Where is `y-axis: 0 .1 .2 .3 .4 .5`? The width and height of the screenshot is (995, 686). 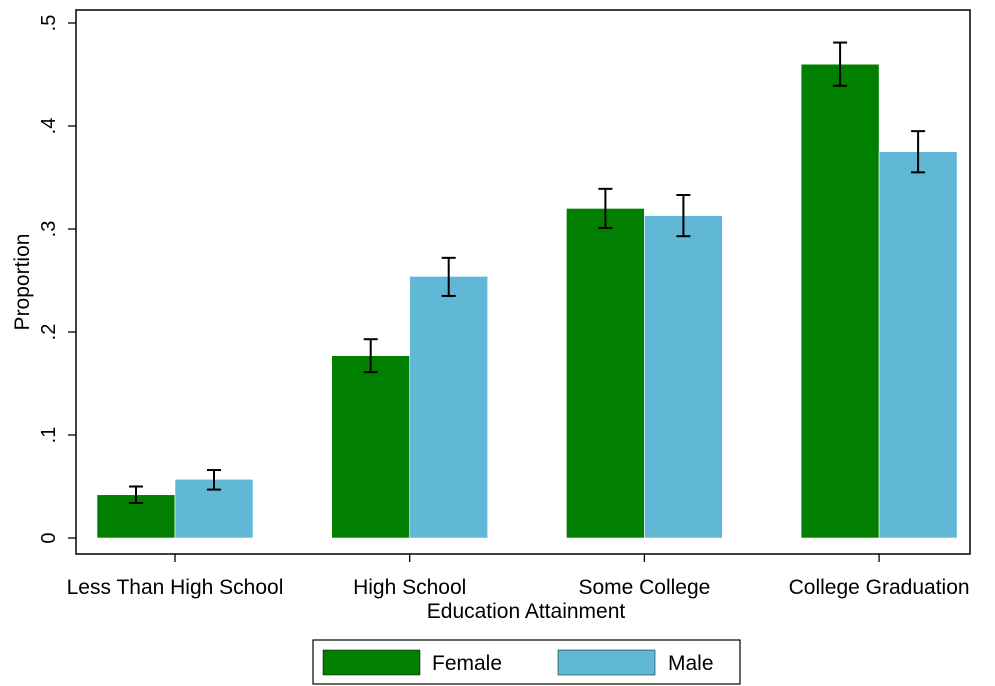
y-axis: 0 .1 .2 .3 .4 .5 is located at coordinates (57, 279).